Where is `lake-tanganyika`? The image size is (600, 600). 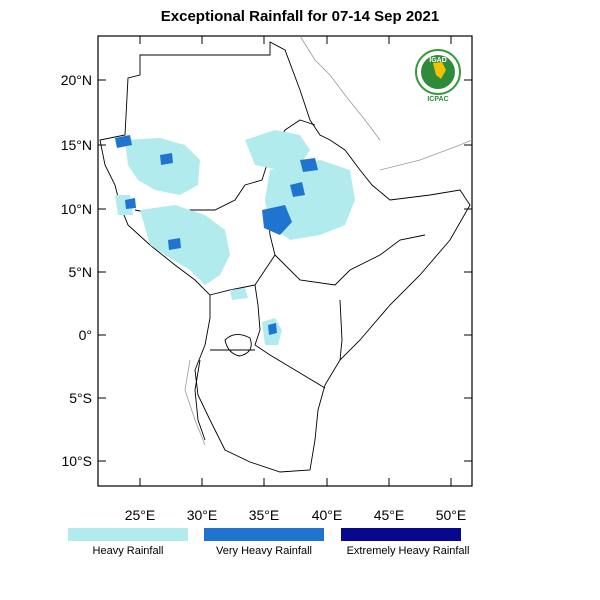 lake-tanganyika is located at coordinates (200, 400).